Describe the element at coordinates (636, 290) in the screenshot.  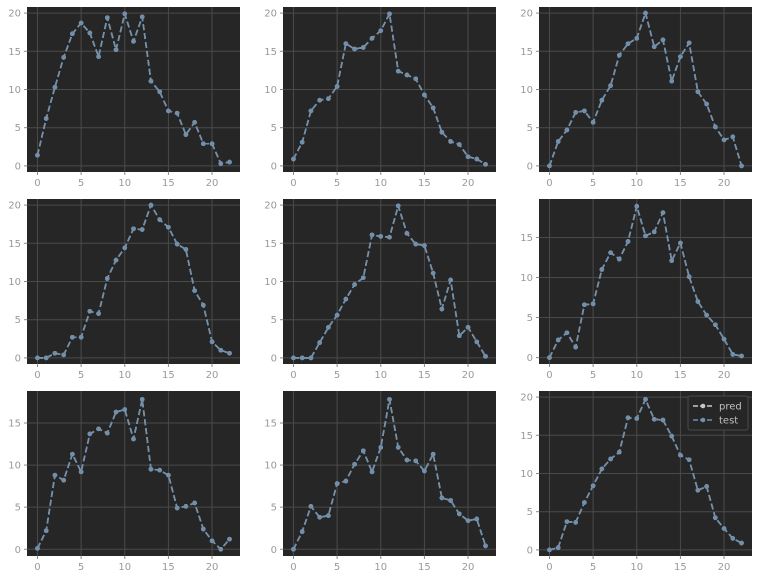
I see `subplot-6: 0 5 10 15 20 0 5 10 15` at that location.